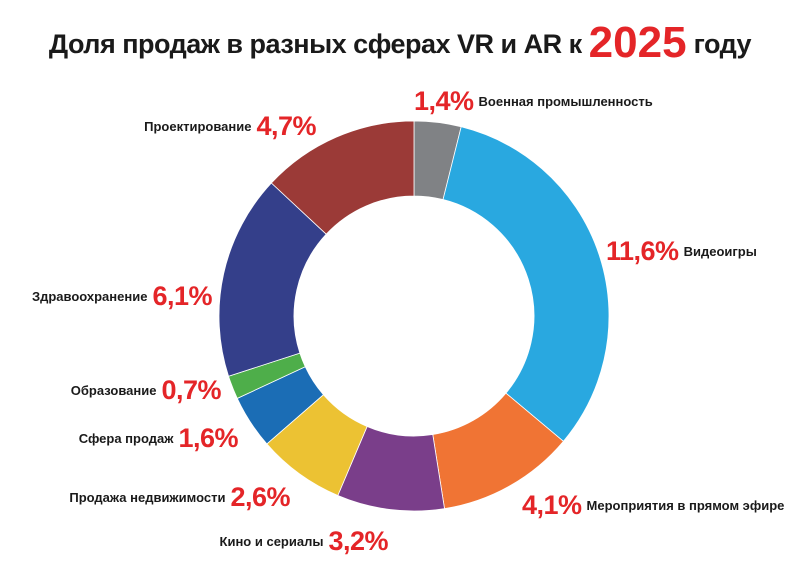 This screenshot has width=800, height=566. Describe the element at coordinates (444, 101) in the screenshot. I see `pct-military: 1,4%` at that location.